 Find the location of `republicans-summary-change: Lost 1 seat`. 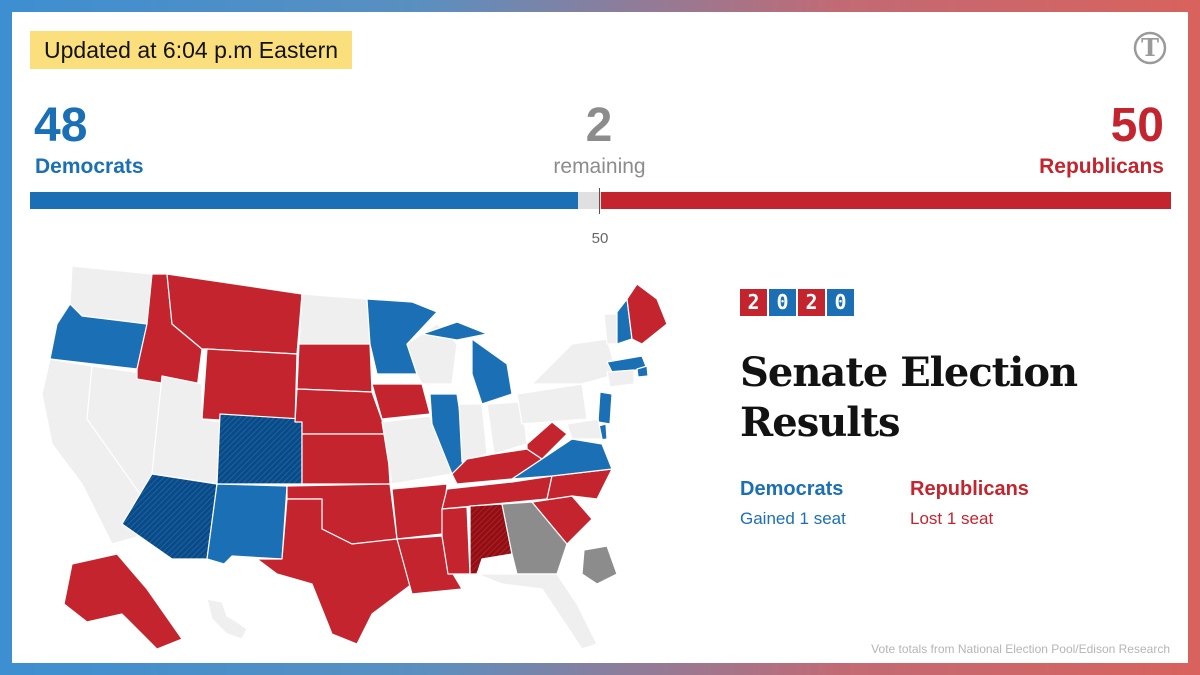

republicans-summary-change: Lost 1 seat is located at coordinates (952, 518).